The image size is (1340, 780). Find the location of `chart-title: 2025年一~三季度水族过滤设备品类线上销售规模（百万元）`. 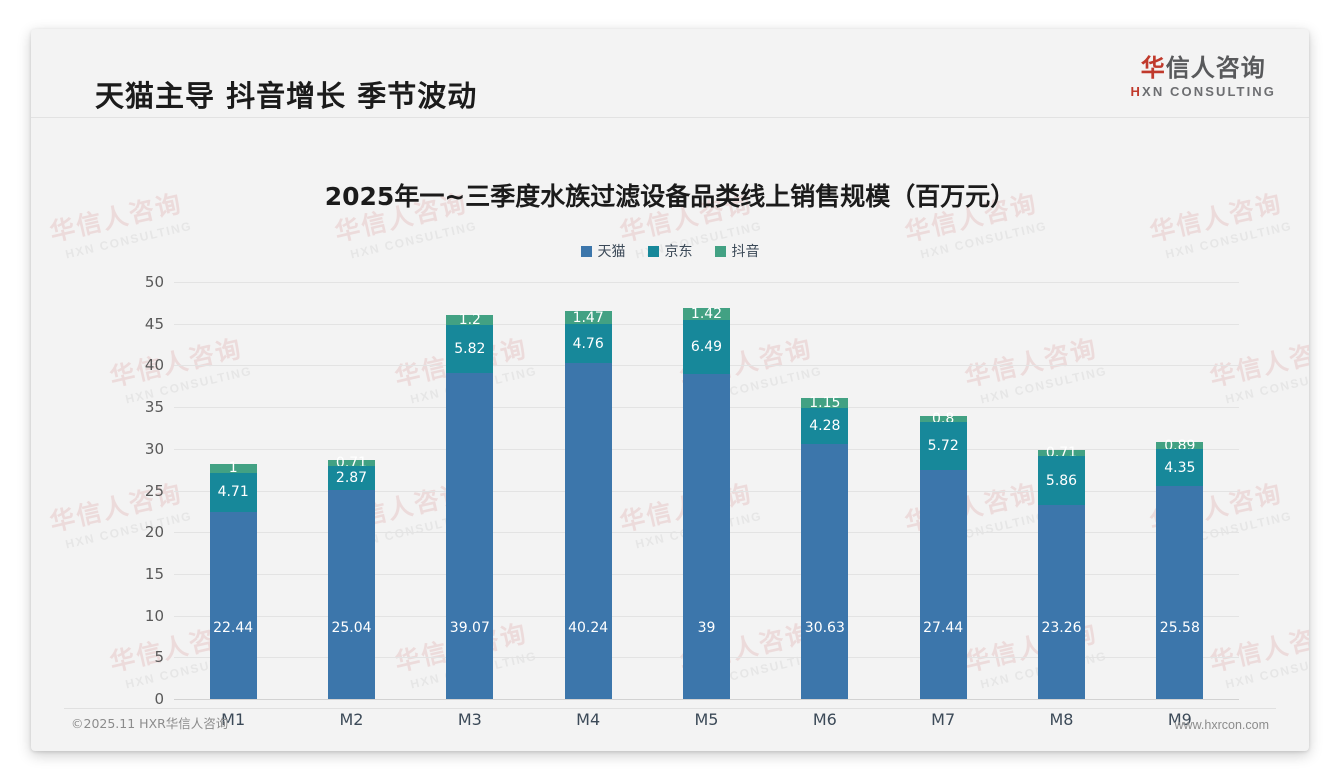

chart-title: 2025年一~三季度水族过滤设备品类线上销售规模（百万元） is located at coordinates (670, 196).